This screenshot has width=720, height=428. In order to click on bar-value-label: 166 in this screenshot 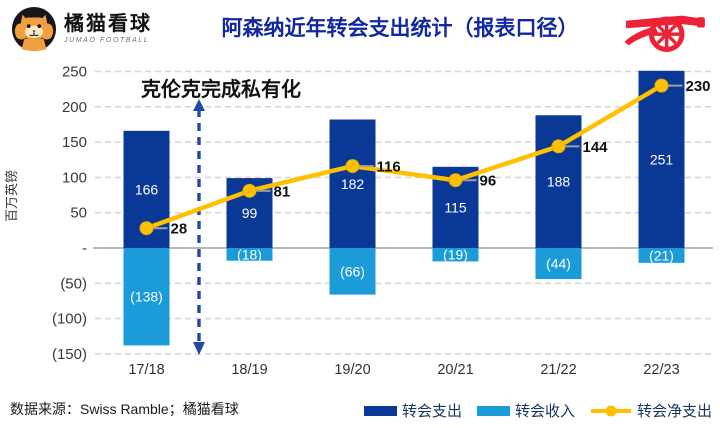, I will do `click(147, 189)`.